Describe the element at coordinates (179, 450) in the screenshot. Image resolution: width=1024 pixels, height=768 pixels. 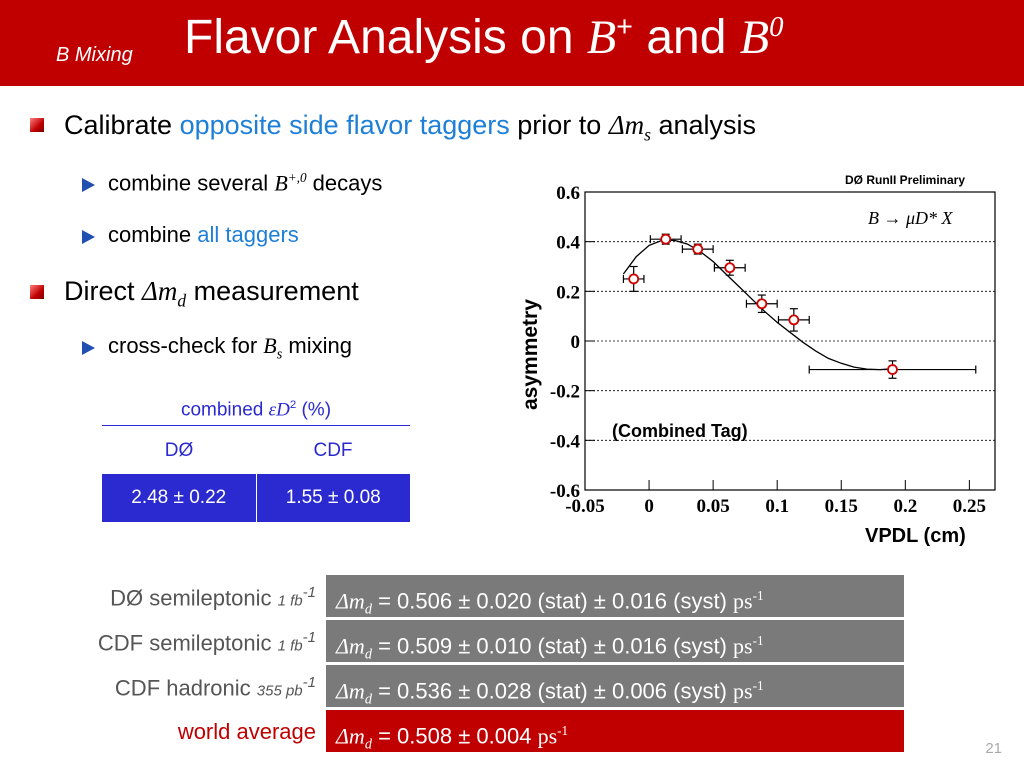
I see `table-header-d0: DØ` at that location.